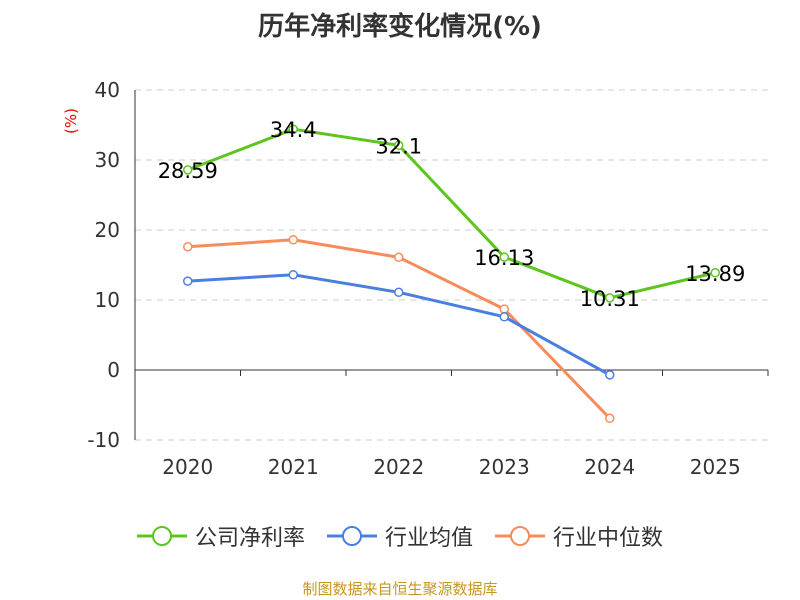 The image size is (800, 600). I want to click on chart-title: 历年净利率变化情况(%), so click(400, 27).